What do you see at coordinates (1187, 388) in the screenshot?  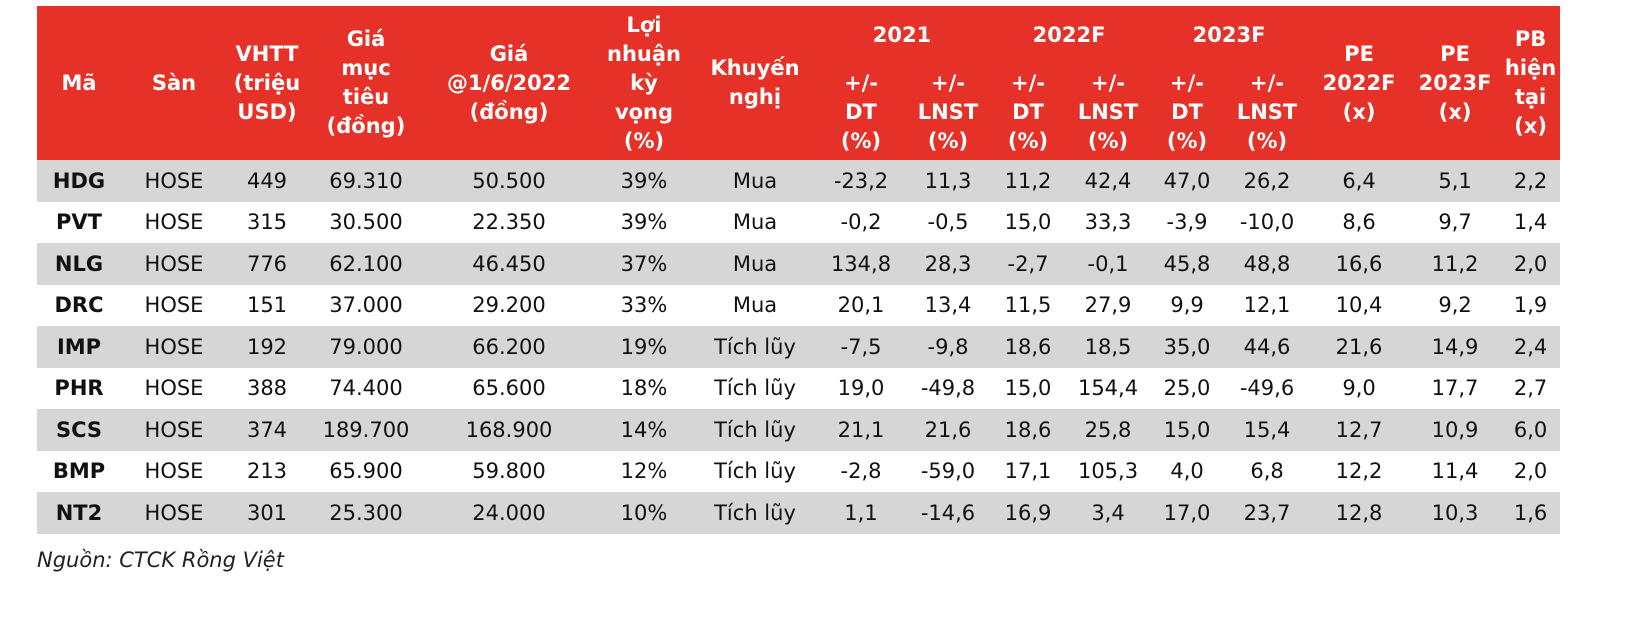 I see `table-cell: 25,0` at bounding box center [1187, 388].